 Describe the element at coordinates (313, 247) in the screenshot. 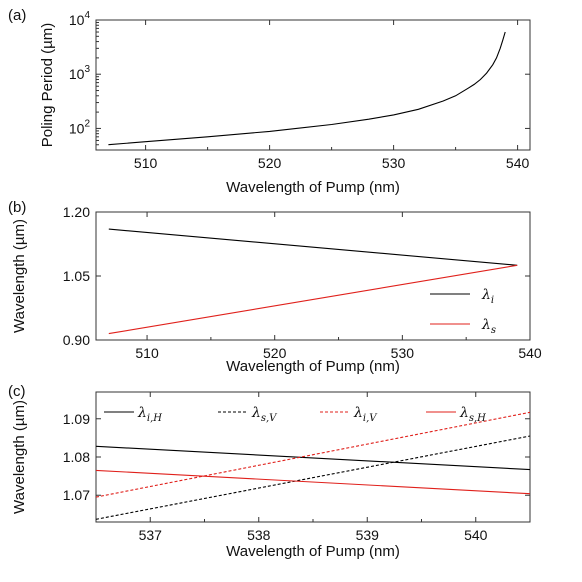

I see `series-line-i` at that location.